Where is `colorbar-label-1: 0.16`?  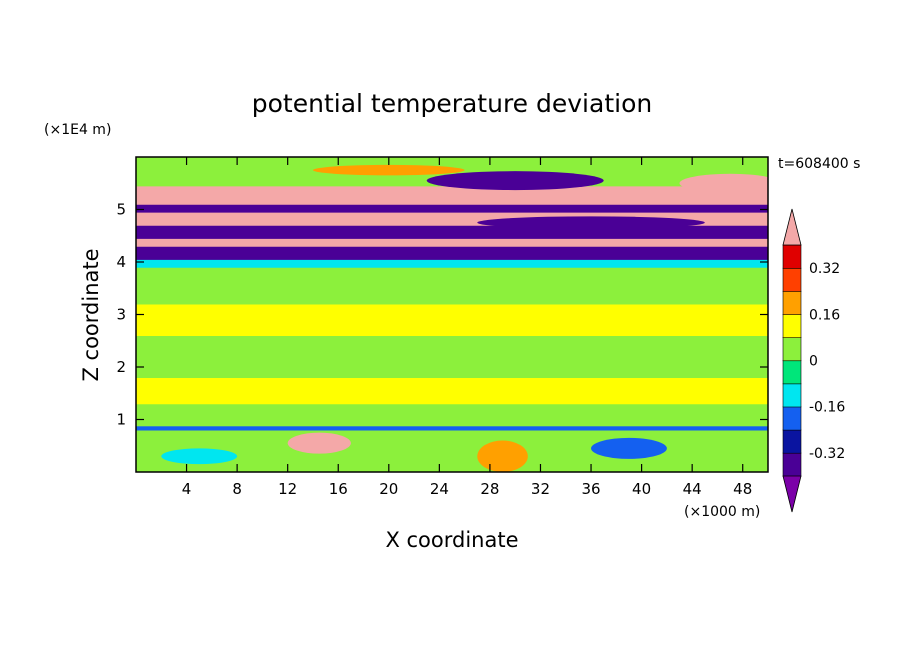 colorbar-label-1: 0.16 is located at coordinates (824, 315).